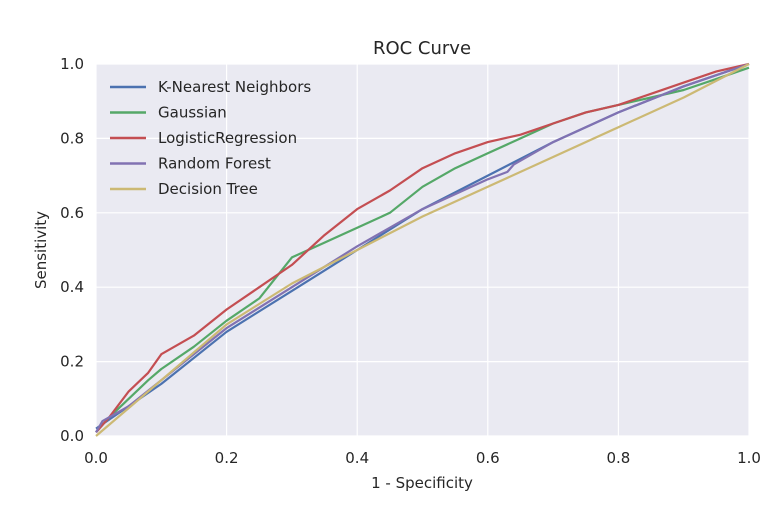 Image resolution: width=776 pixels, height=525 pixels. Describe the element at coordinates (72, 138) in the screenshot. I see `y-tick-label: 0.8` at that location.